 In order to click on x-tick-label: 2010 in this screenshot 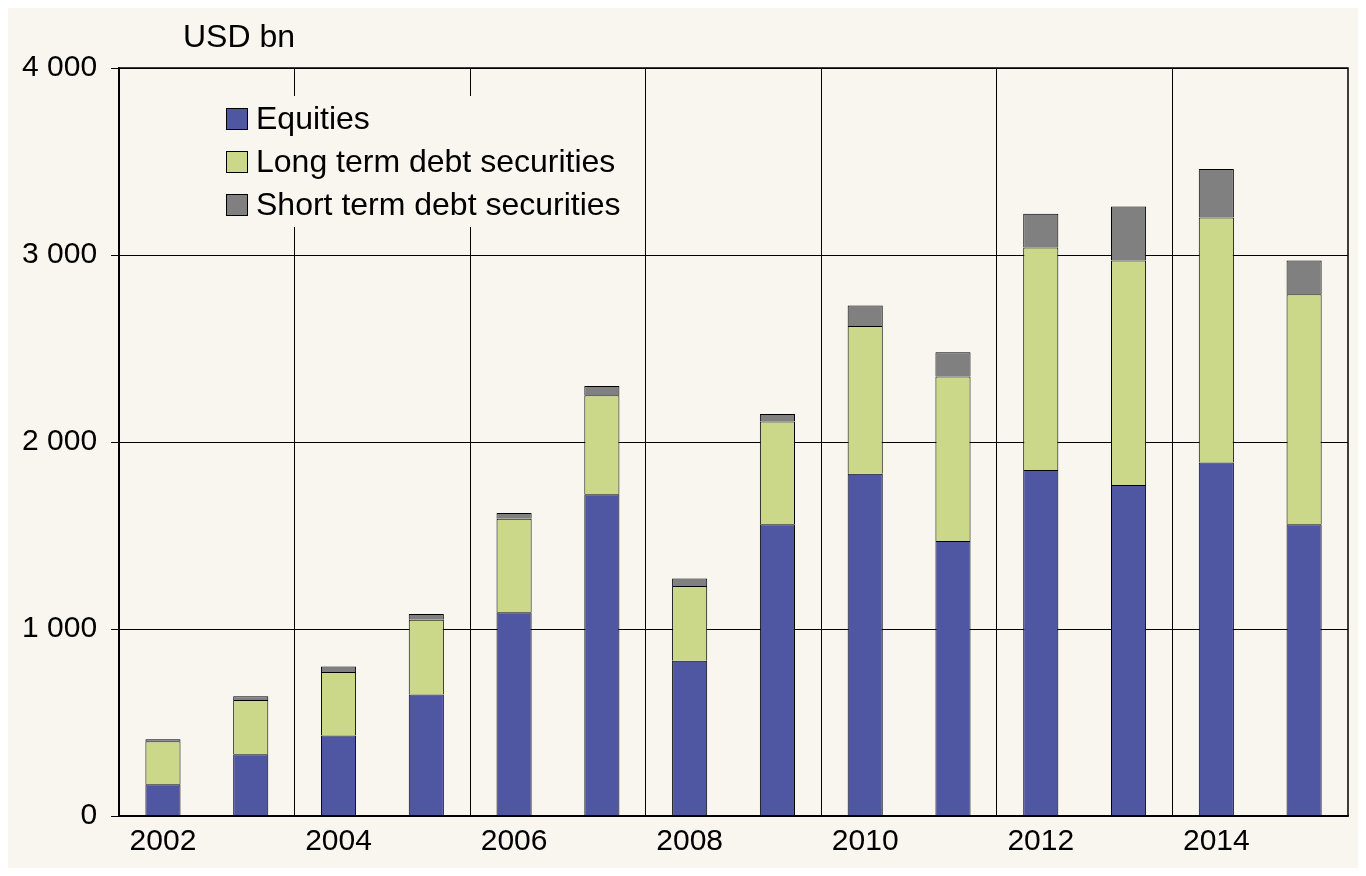, I will do `click(865, 840)`.